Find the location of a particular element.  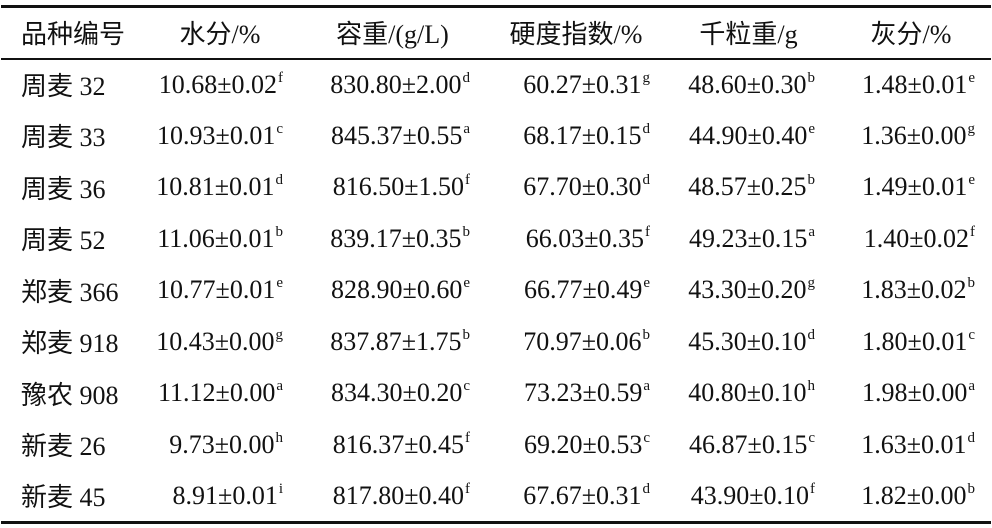

variety-cell: 新麦 45 is located at coordinates (63, 497).